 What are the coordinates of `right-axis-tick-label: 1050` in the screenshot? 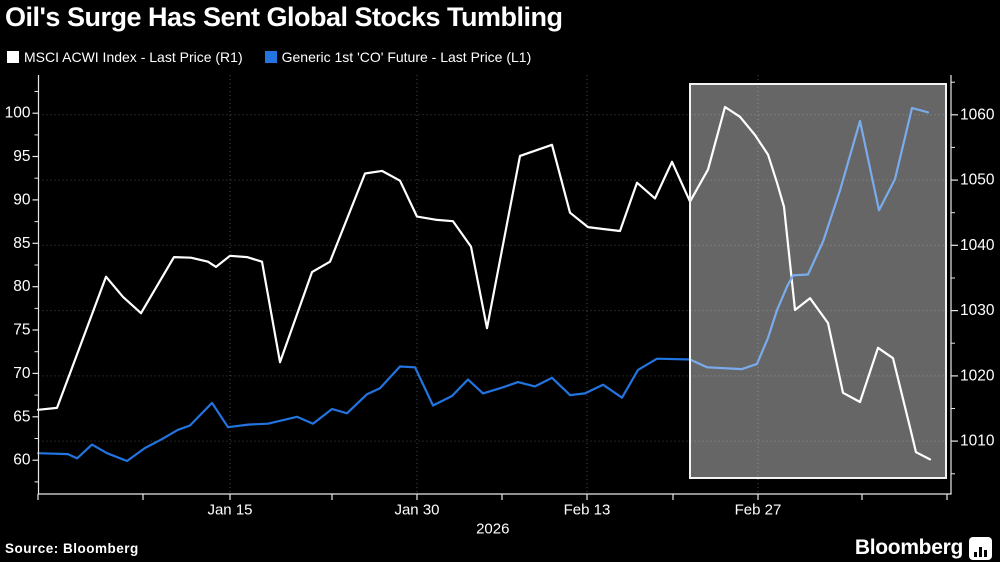 It's located at (977, 180).